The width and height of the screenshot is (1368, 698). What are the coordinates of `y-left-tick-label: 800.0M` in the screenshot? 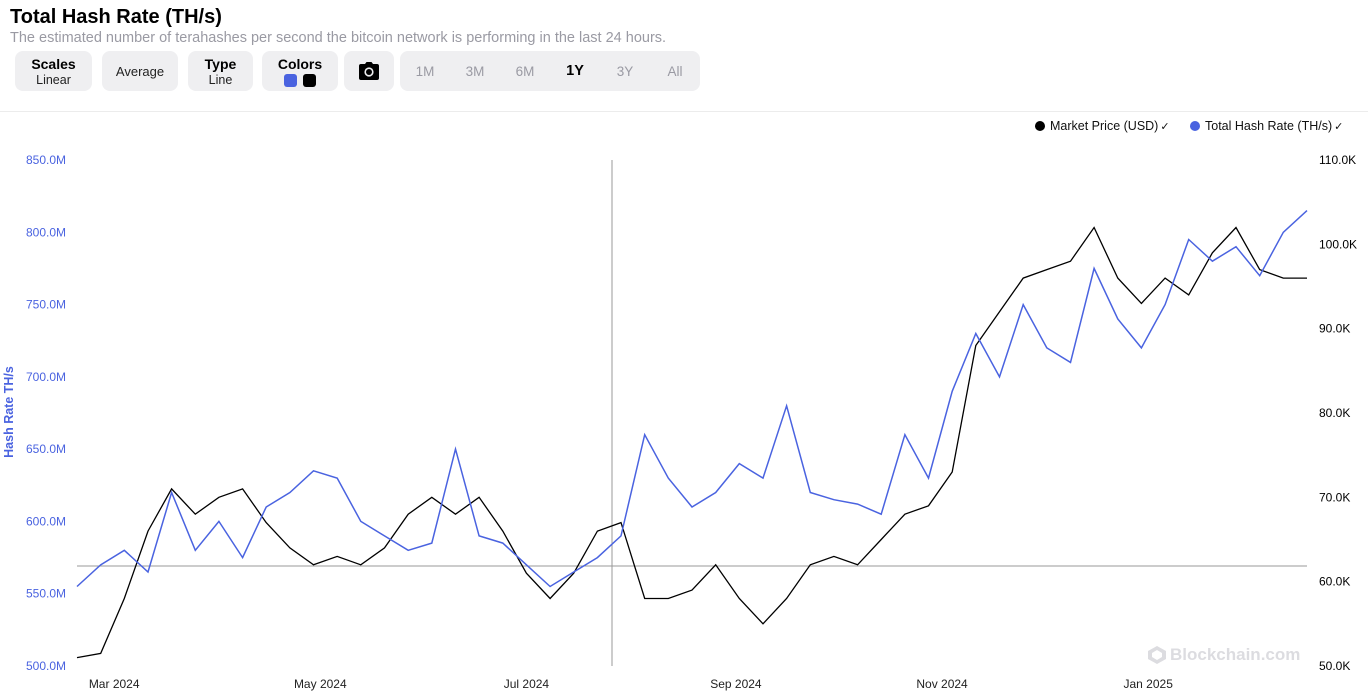 It's located at (46, 232).